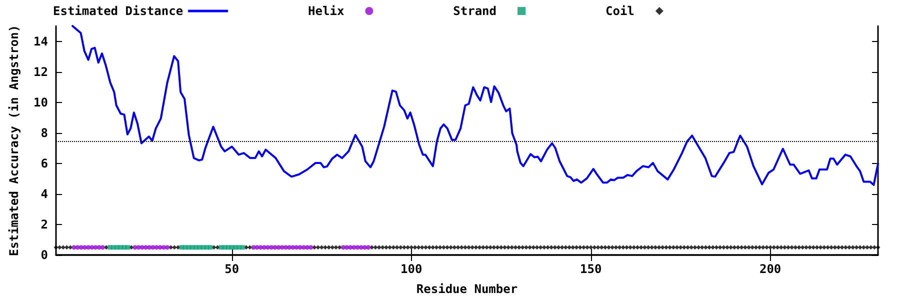  I want to click on y-tick-label: 4, so click(44, 193).